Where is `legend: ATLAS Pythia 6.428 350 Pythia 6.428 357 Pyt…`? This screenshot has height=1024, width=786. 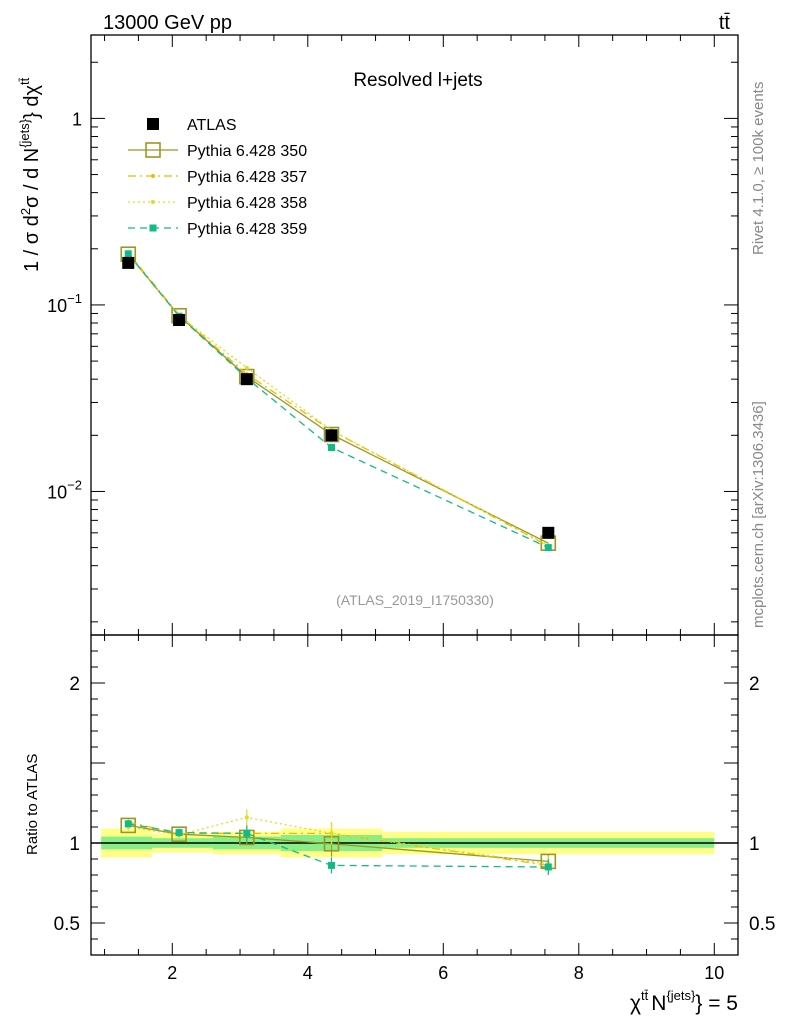 legend: ATLAS Pythia 6.428 350 Pythia 6.428 357 Pyt… is located at coordinates (217, 177).